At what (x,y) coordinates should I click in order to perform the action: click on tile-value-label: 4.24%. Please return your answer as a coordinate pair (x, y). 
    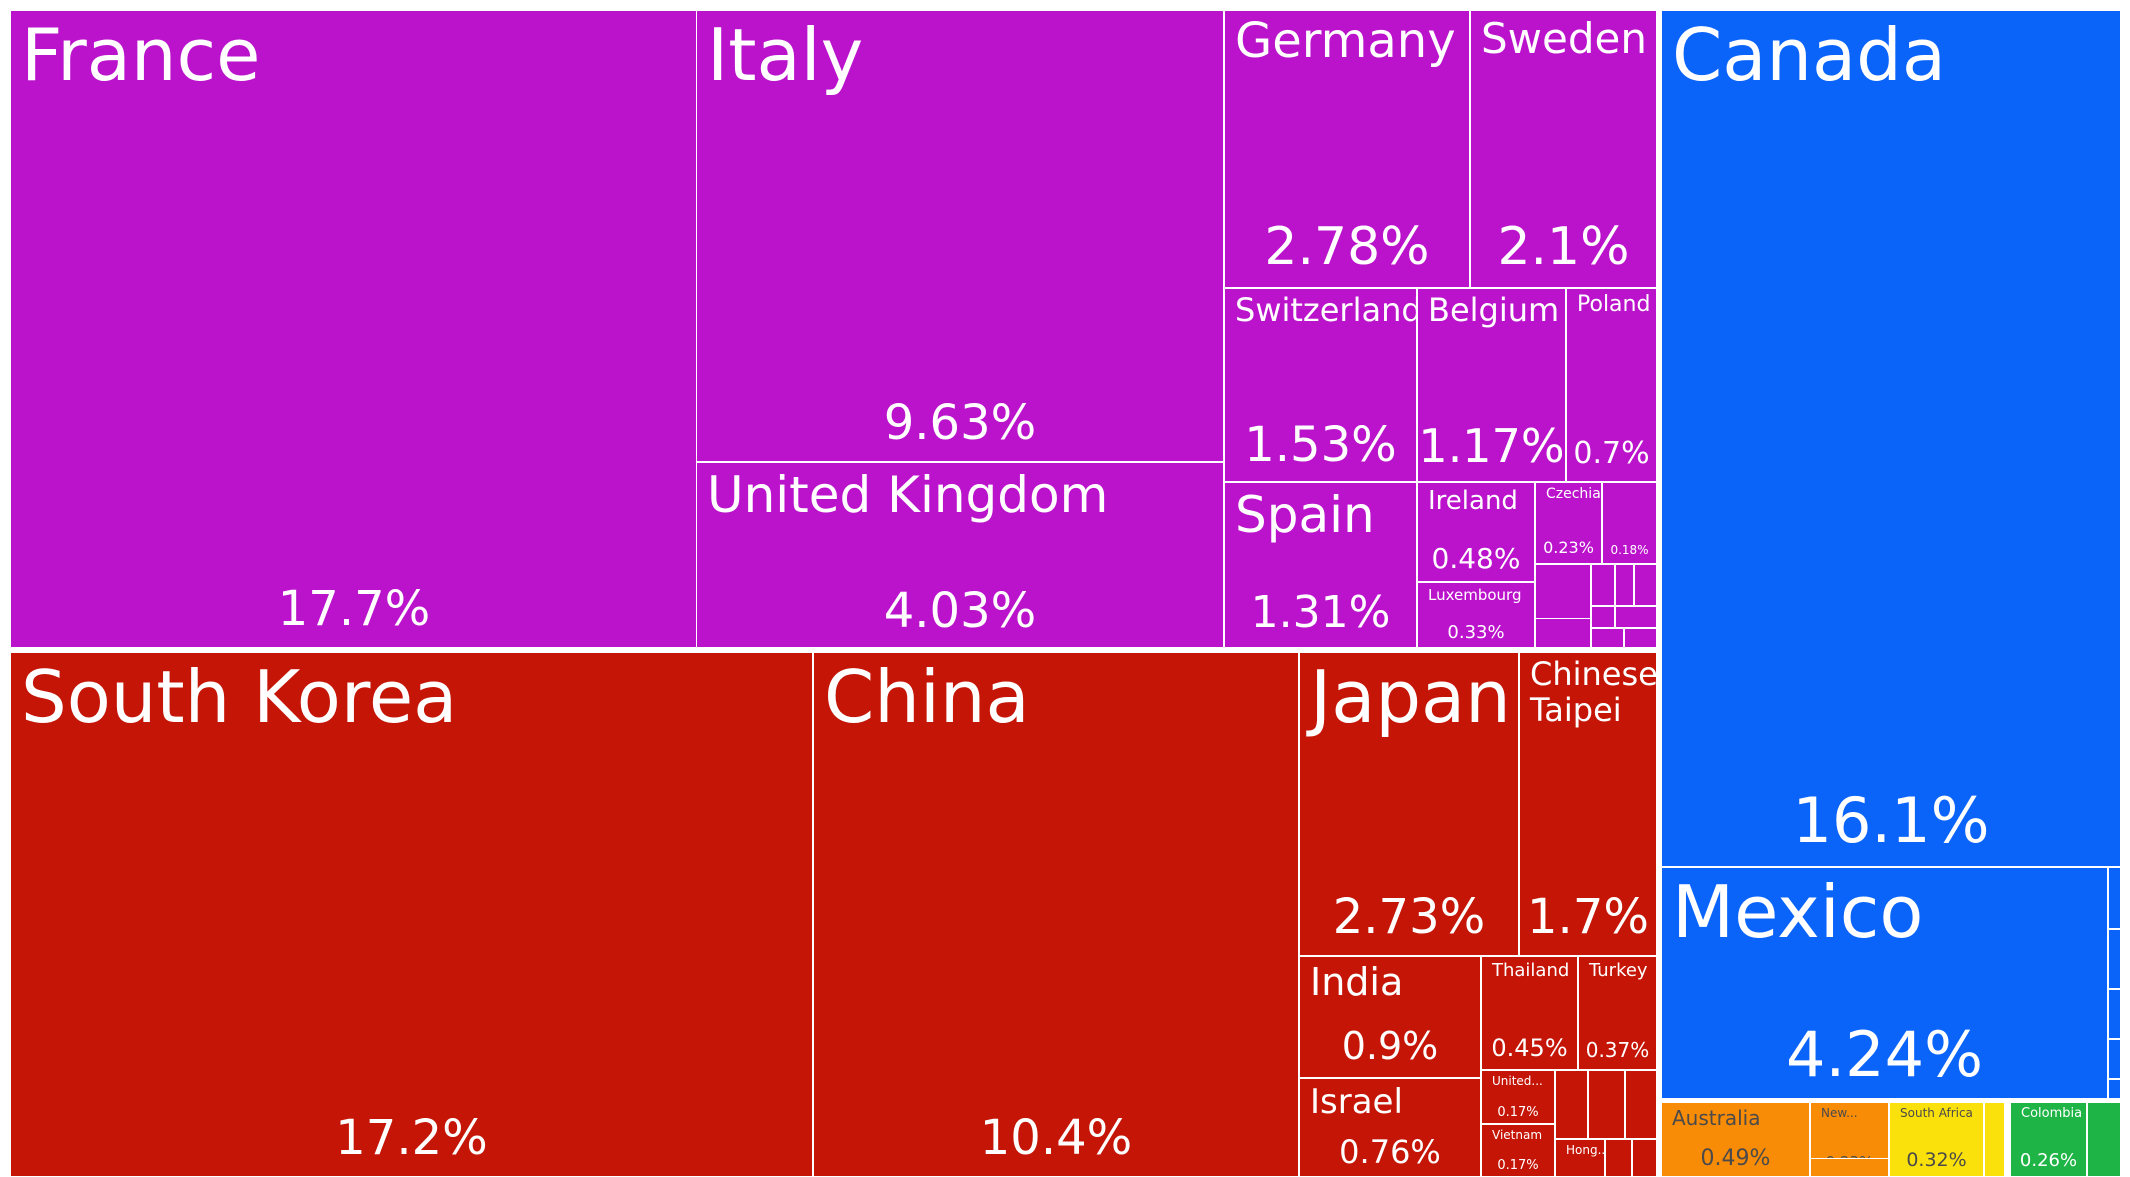
    Looking at the image, I should click on (1884, 1054).